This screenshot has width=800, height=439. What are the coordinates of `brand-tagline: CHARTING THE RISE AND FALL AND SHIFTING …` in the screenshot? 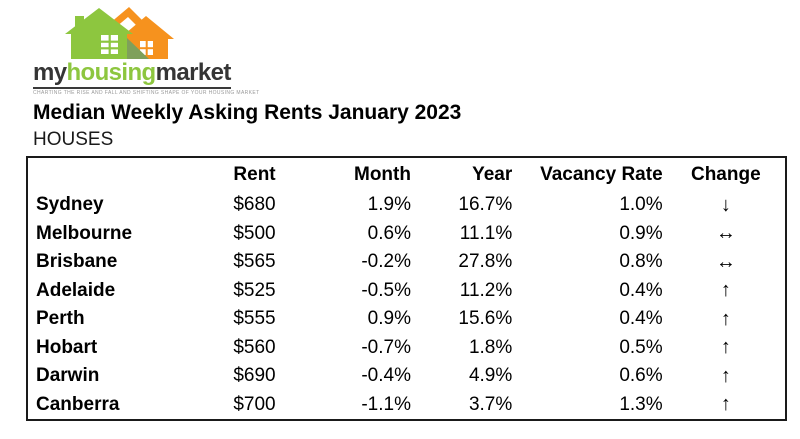 It's located at (146, 93).